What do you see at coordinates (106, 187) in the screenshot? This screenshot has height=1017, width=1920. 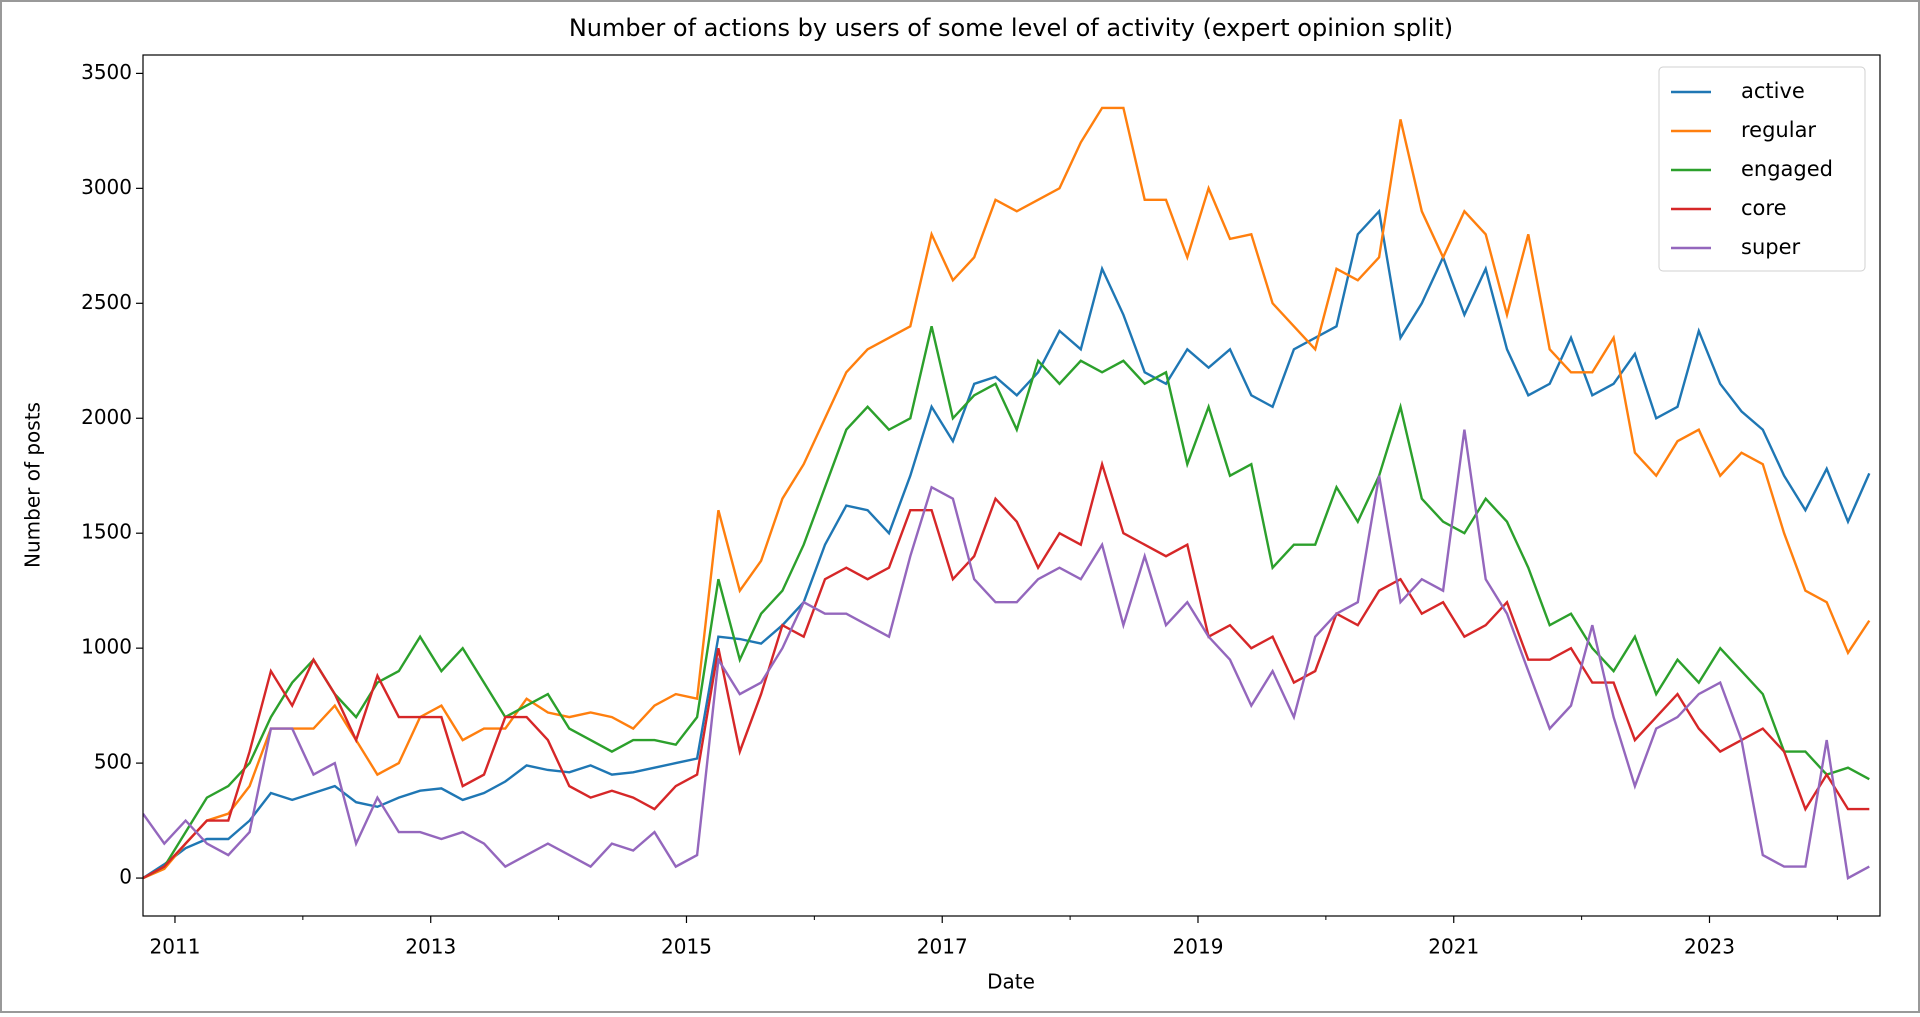 I see `y-tick-label: 3000` at bounding box center [106, 187].